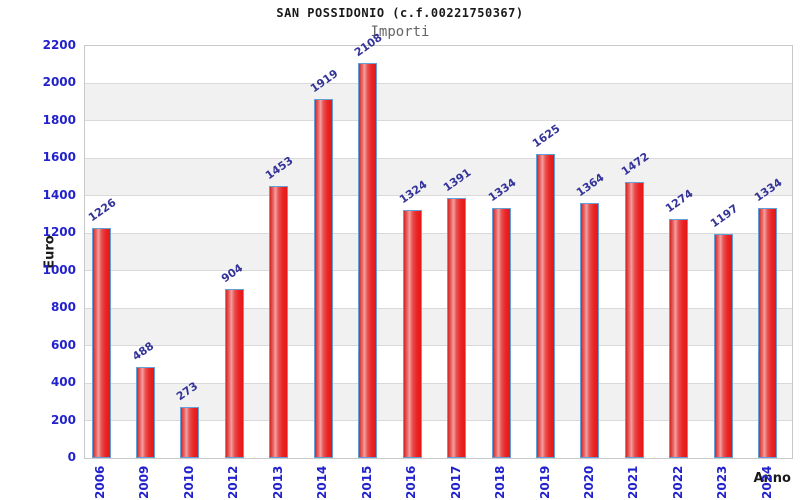  What do you see at coordinates (59, 82) in the screenshot?
I see `y-tick-label: 2000` at bounding box center [59, 82].